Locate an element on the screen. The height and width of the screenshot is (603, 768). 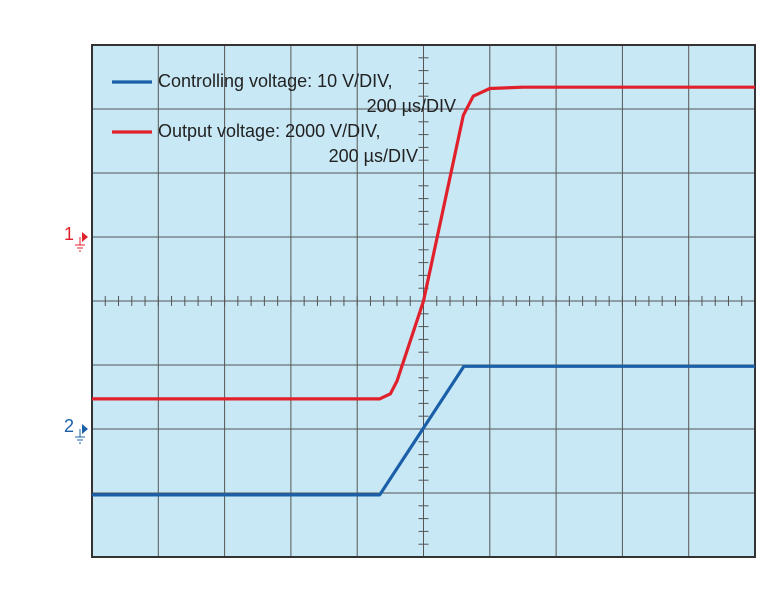
legend-label: Output voltage: 2000 V/DIV, is located at coordinates (269, 131).